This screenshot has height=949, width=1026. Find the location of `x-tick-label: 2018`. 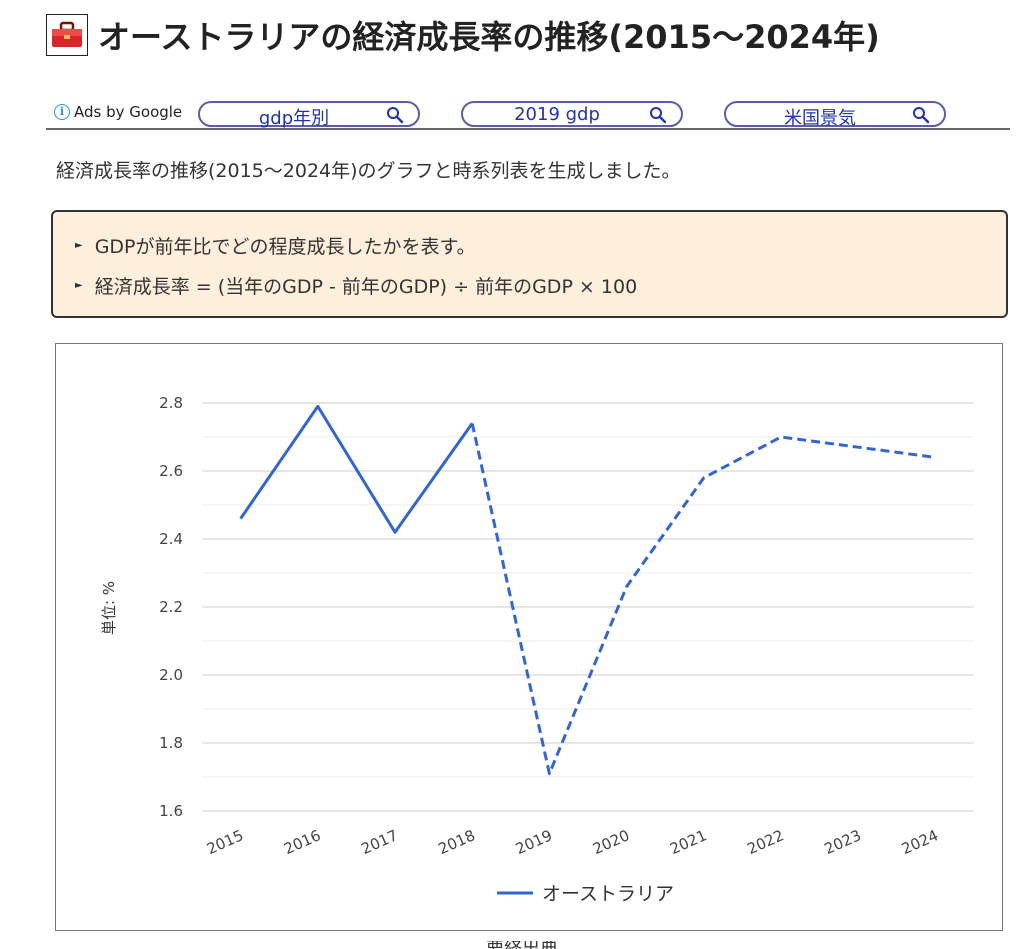

x-tick-label: 2018 is located at coordinates (457, 842).